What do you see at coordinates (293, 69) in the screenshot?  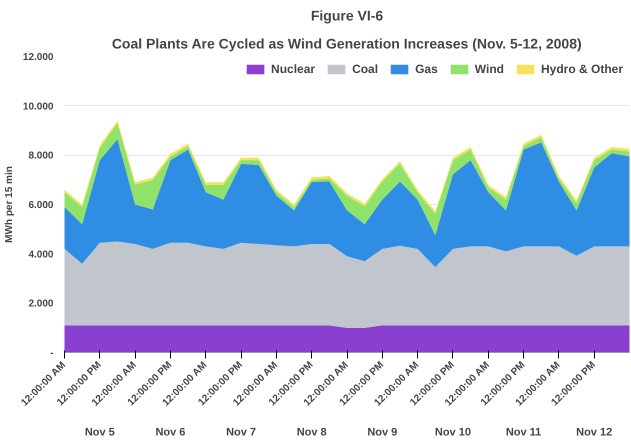 I see `legend-label: Nuclear` at bounding box center [293, 69].